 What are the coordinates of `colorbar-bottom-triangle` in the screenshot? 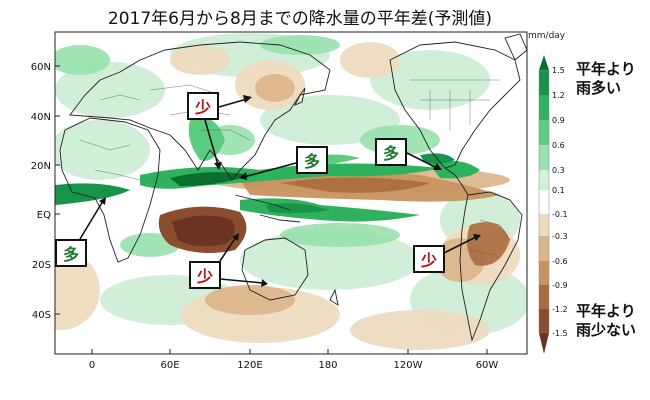 It's located at (544, 343).